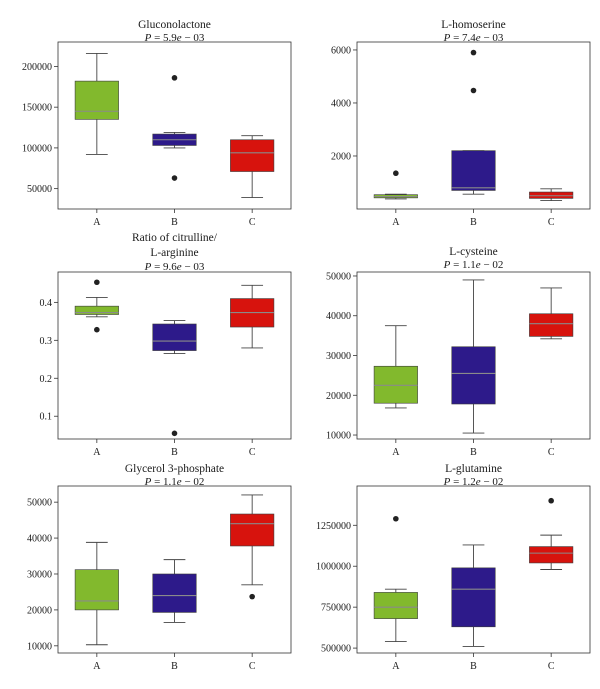  What do you see at coordinates (473, 482) in the screenshot?
I see `panel-subtitle: P = 1.2e − 02` at bounding box center [473, 482].